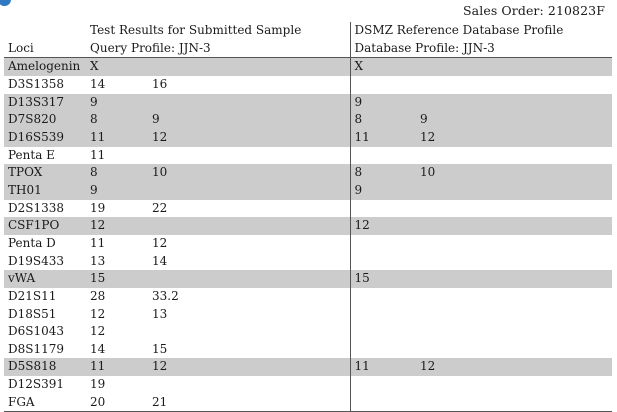 The height and width of the screenshot is (412, 617). Describe the element at coordinates (117, 66) in the screenshot. I see `query-allele-1-cell: X` at that location.